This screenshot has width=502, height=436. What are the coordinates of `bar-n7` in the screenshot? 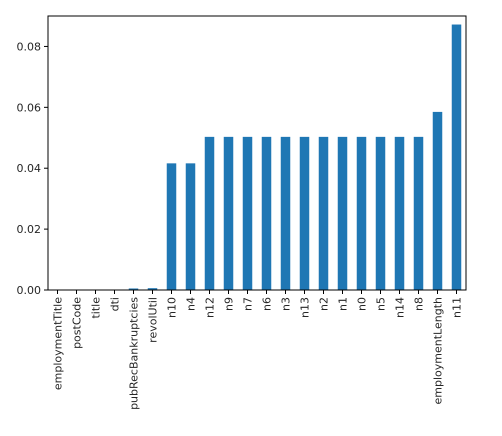 It's located at (248, 213).